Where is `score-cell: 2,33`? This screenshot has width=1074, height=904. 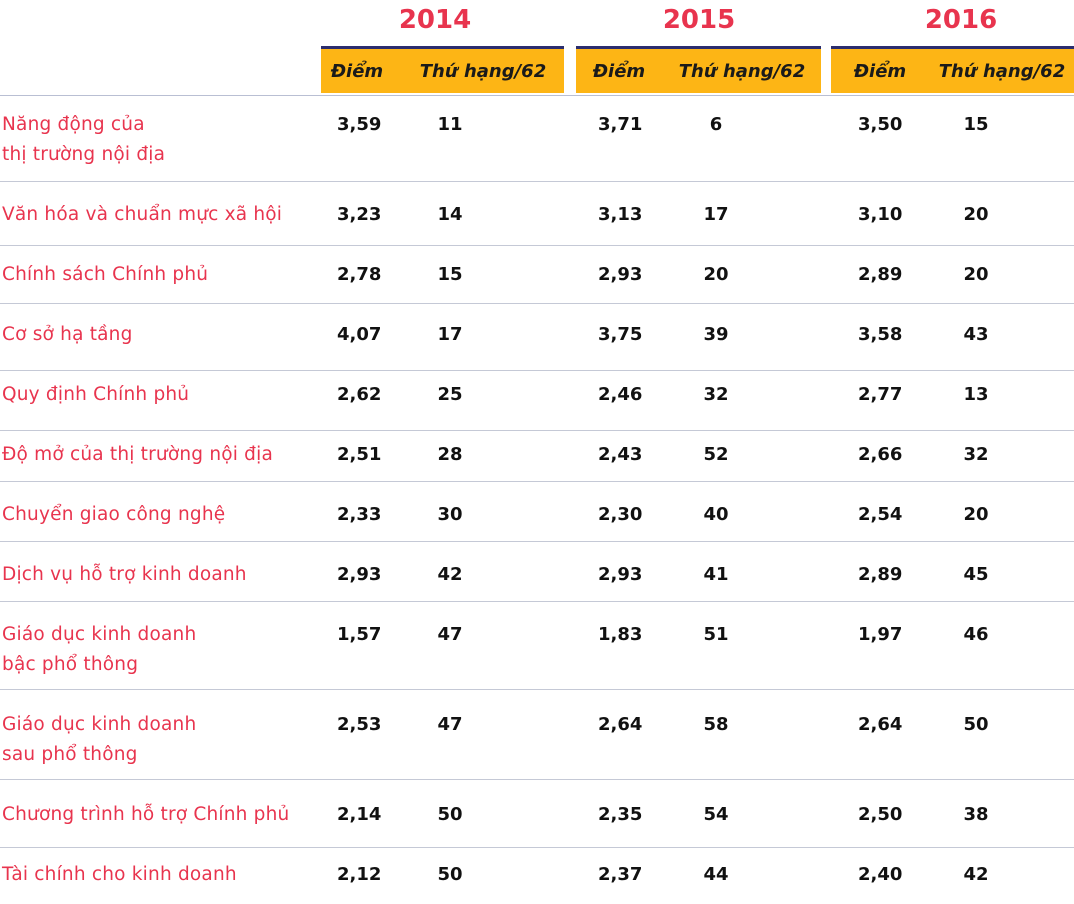 score-cell: 2,33 is located at coordinates (359, 514).